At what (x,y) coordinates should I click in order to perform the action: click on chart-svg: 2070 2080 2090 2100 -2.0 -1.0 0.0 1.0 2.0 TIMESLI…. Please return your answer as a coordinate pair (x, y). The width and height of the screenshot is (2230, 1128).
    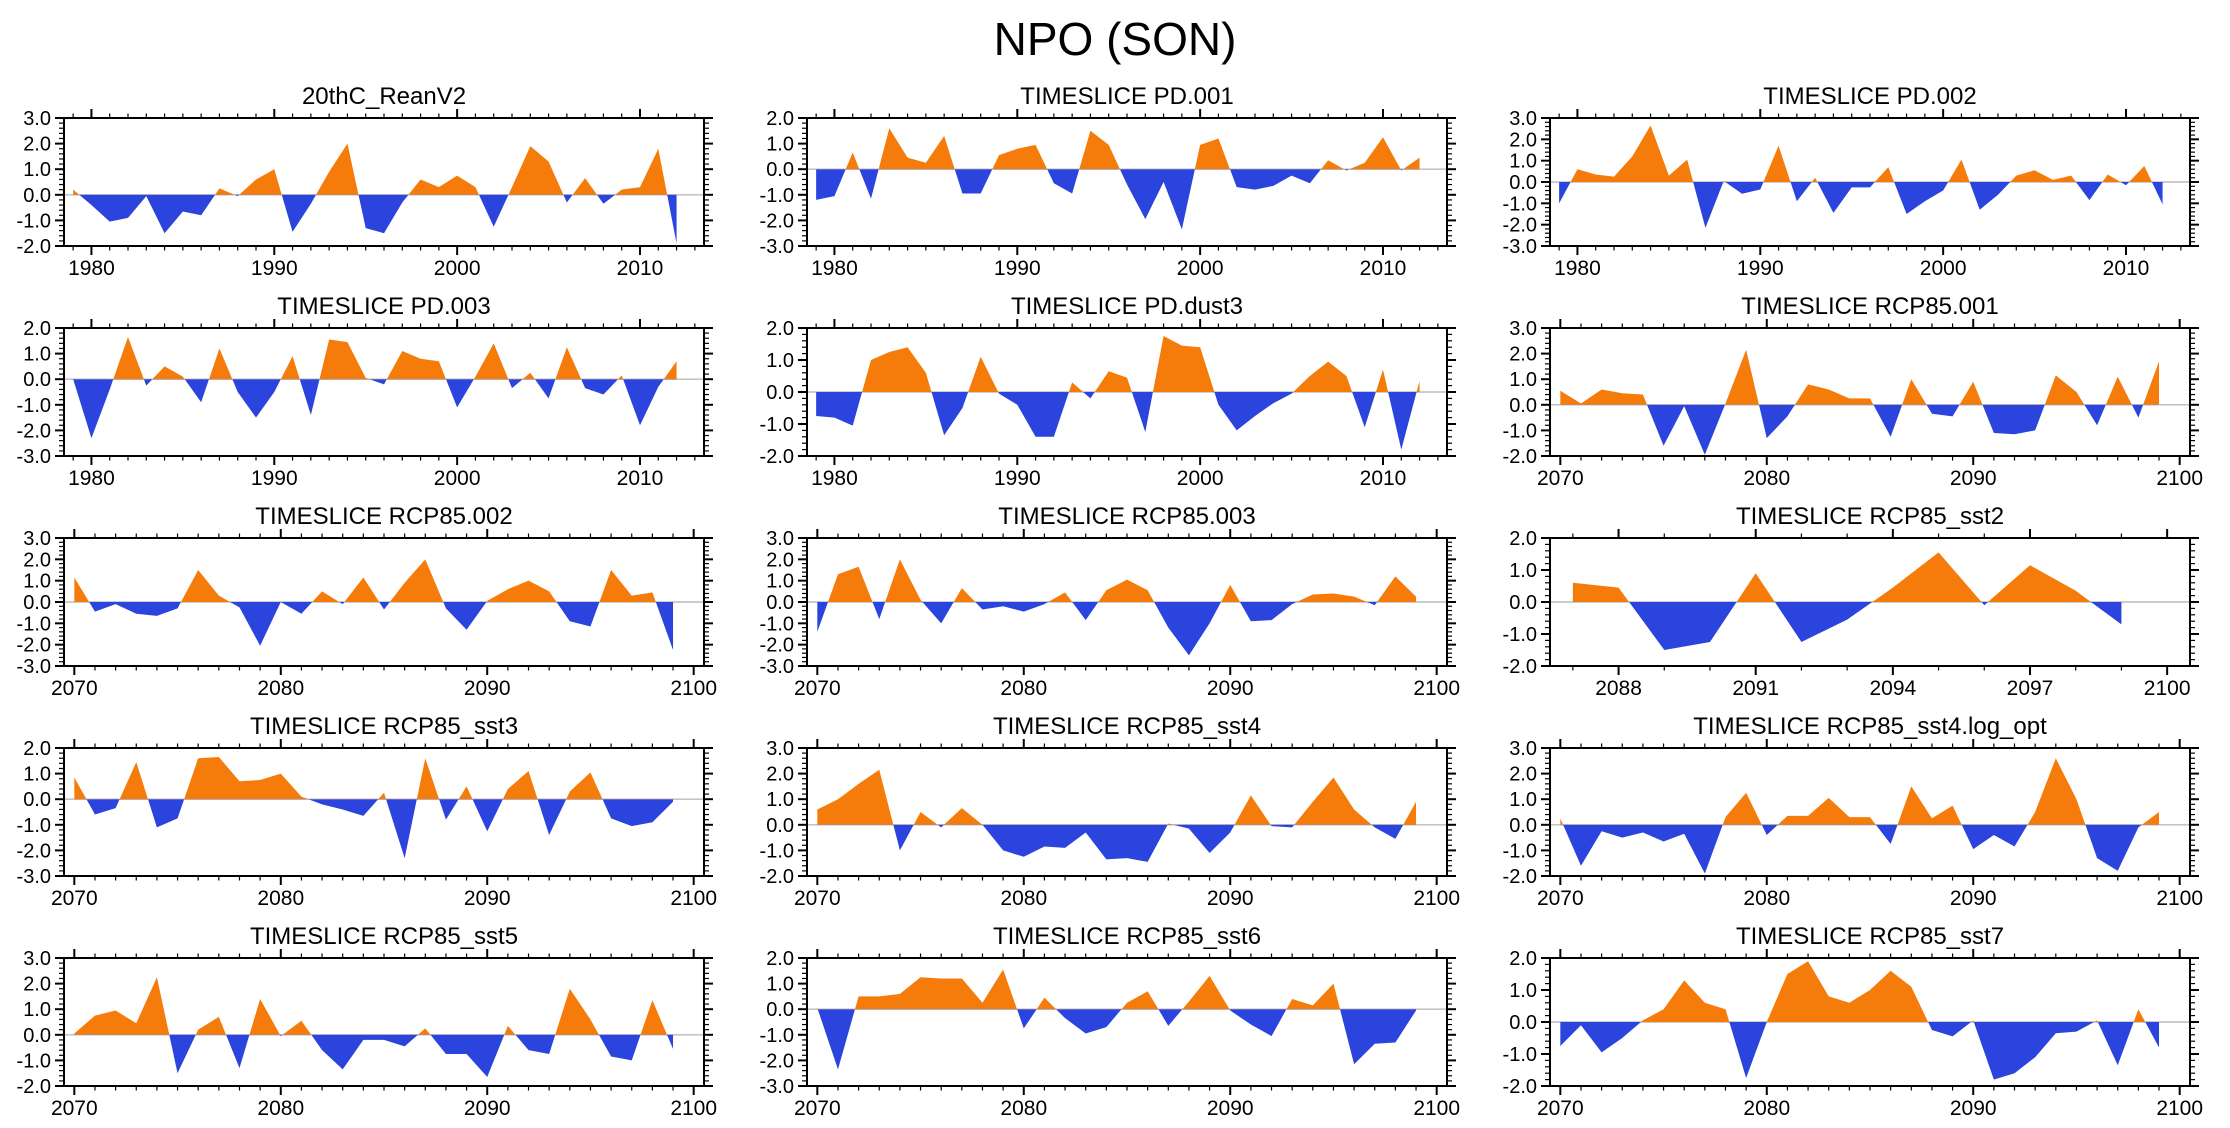
    Looking at the image, I should click on (1853, 1021).